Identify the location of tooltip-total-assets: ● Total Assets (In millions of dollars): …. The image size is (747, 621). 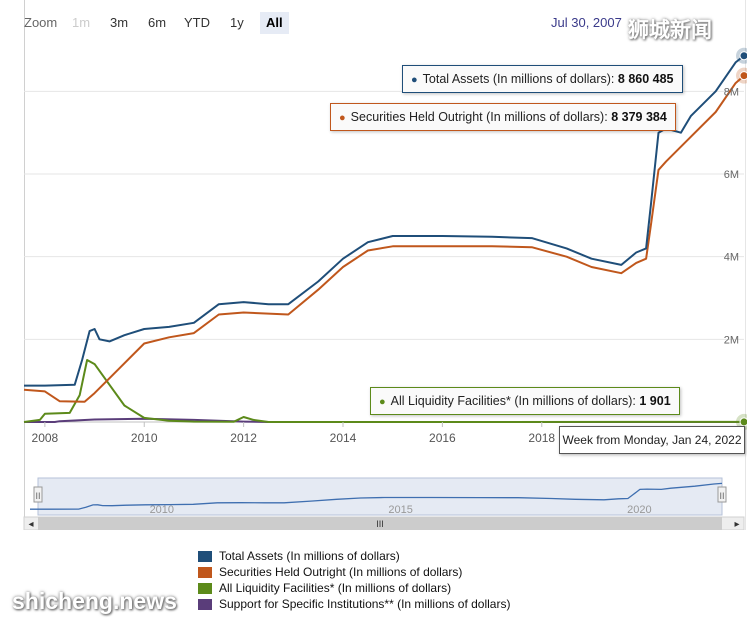
(542, 79).